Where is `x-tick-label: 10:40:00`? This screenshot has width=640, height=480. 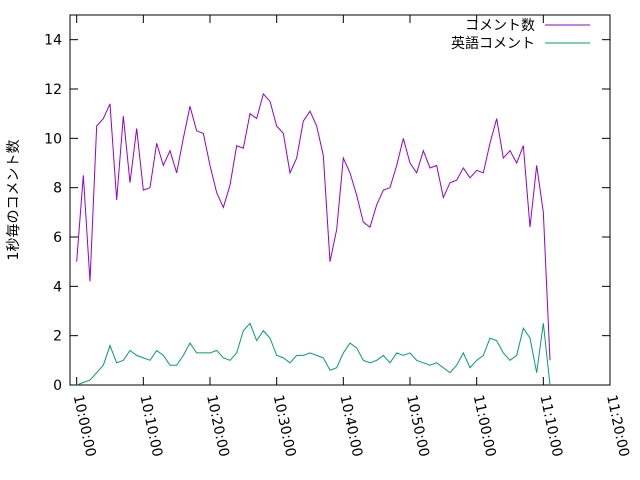 x-tick-label: 10:40:00 is located at coordinates (350, 426).